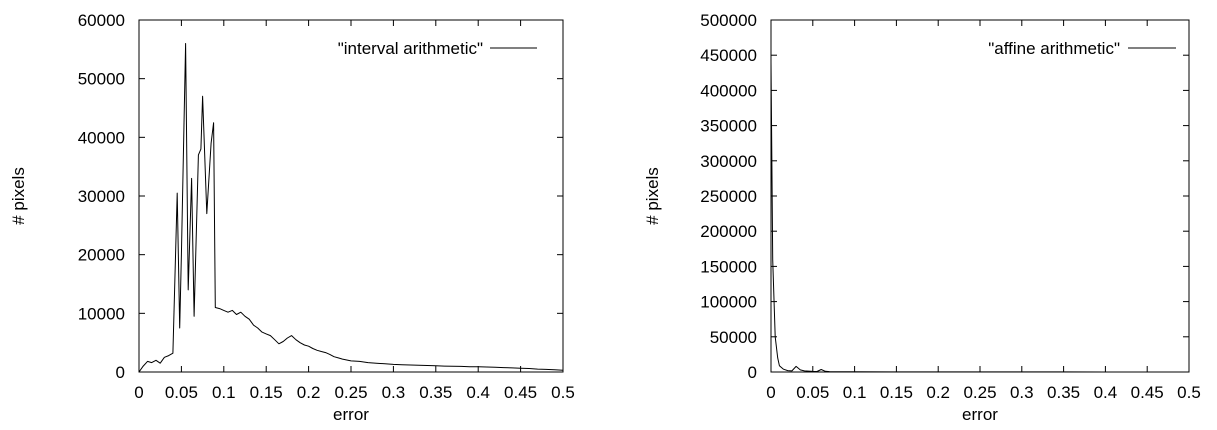 The width and height of the screenshot is (1217, 430). Describe the element at coordinates (410, 48) in the screenshot. I see `legend-label: "interval arithmetic"` at that location.